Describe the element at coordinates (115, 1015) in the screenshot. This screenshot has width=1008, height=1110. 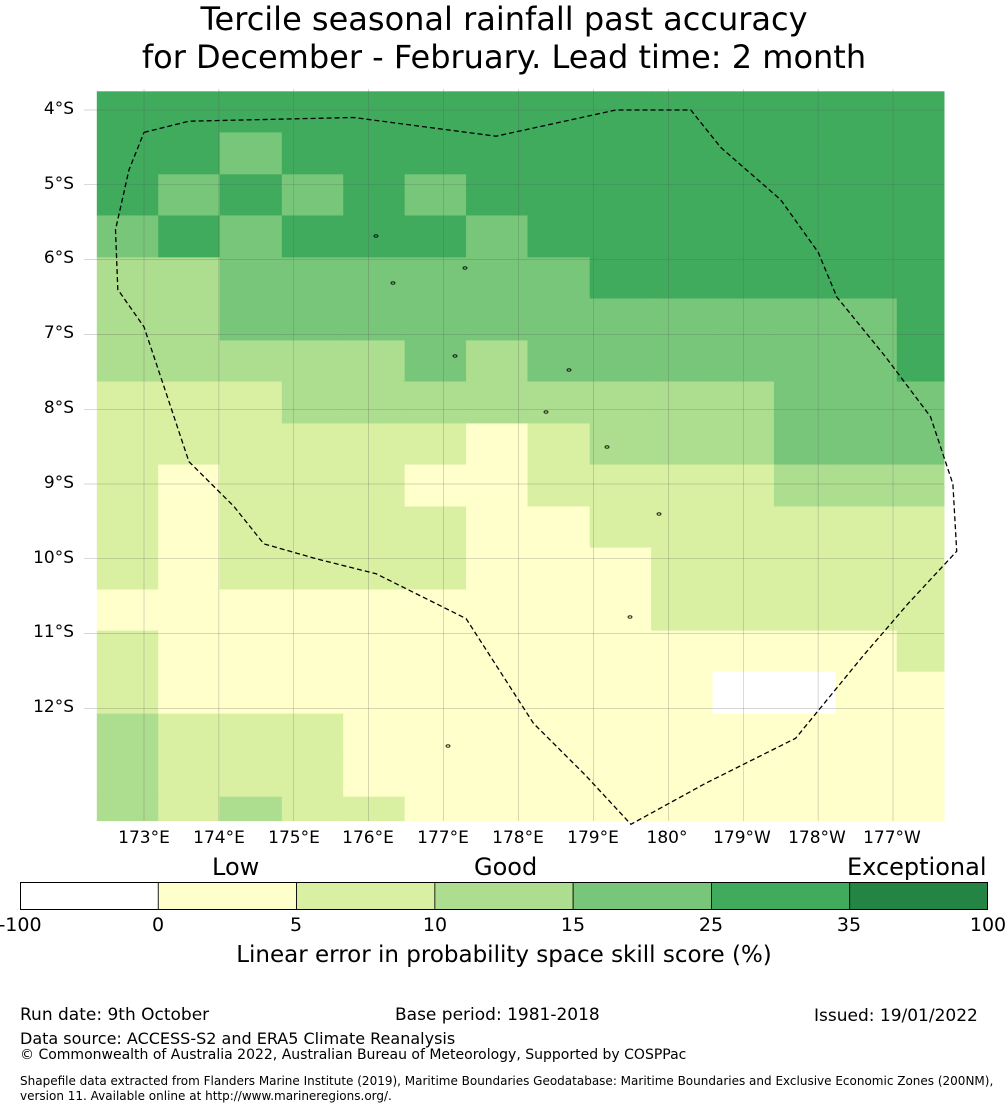
I see `run-date: Run date: 9th October` at that location.